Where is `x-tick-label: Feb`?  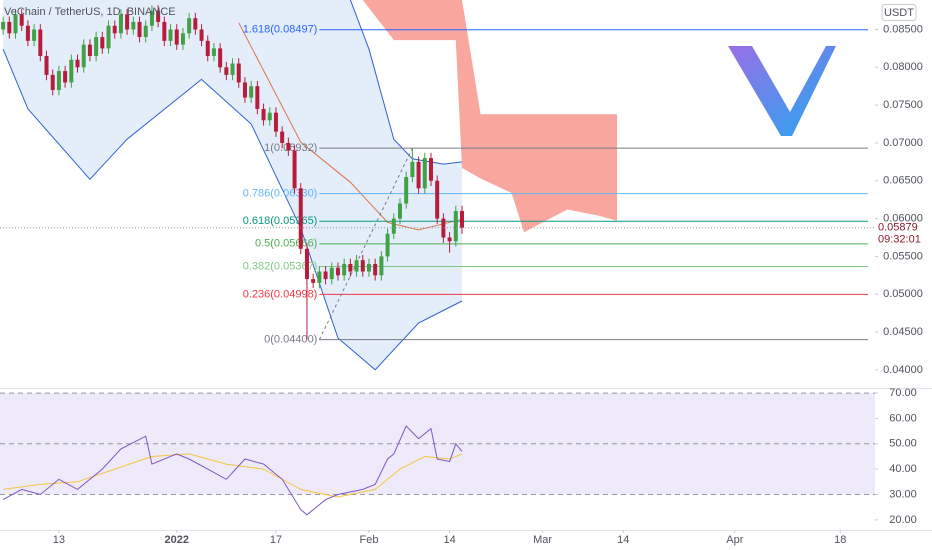
x-tick-label: Feb is located at coordinates (368, 540).